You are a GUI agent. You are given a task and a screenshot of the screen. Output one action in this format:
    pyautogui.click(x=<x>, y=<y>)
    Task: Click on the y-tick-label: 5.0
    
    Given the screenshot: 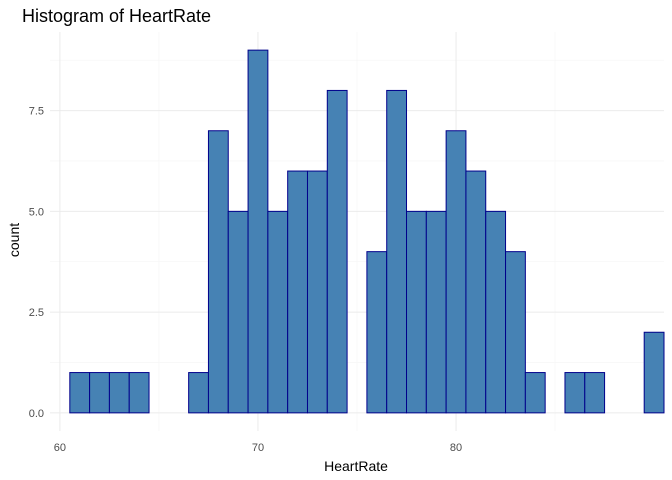 What is the action you would take?
    pyautogui.click(x=36, y=212)
    